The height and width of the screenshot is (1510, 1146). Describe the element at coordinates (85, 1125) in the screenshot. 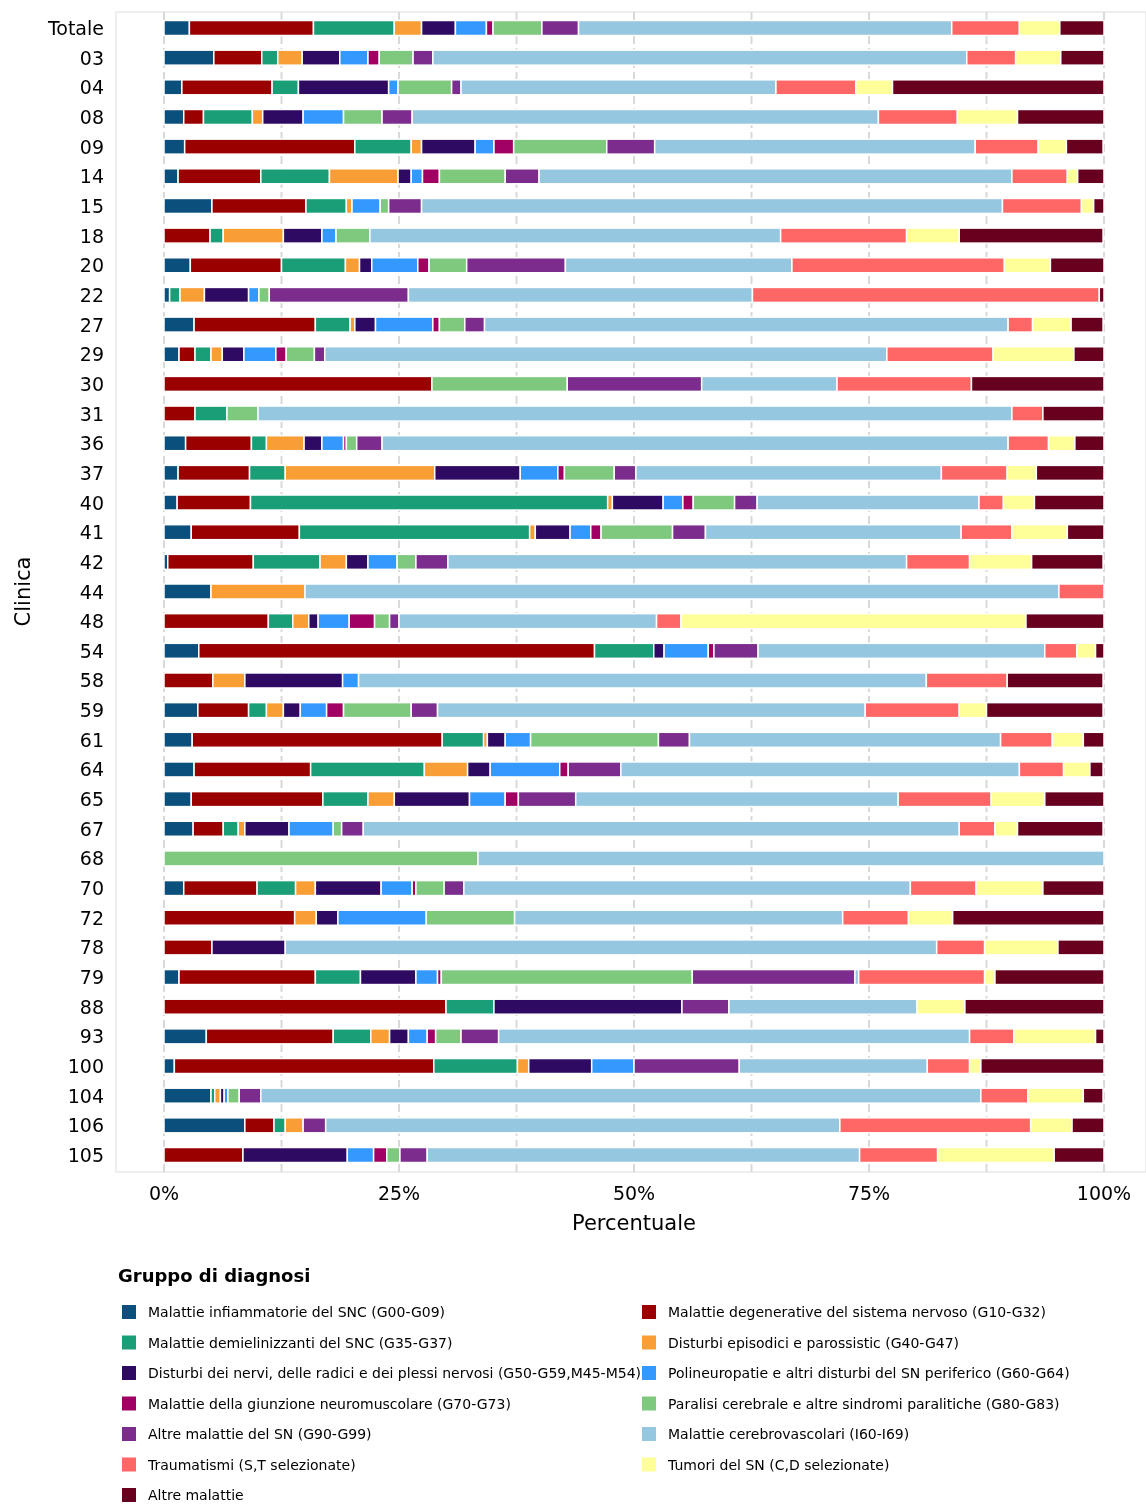

I see `y-tick-label: 106` at that location.